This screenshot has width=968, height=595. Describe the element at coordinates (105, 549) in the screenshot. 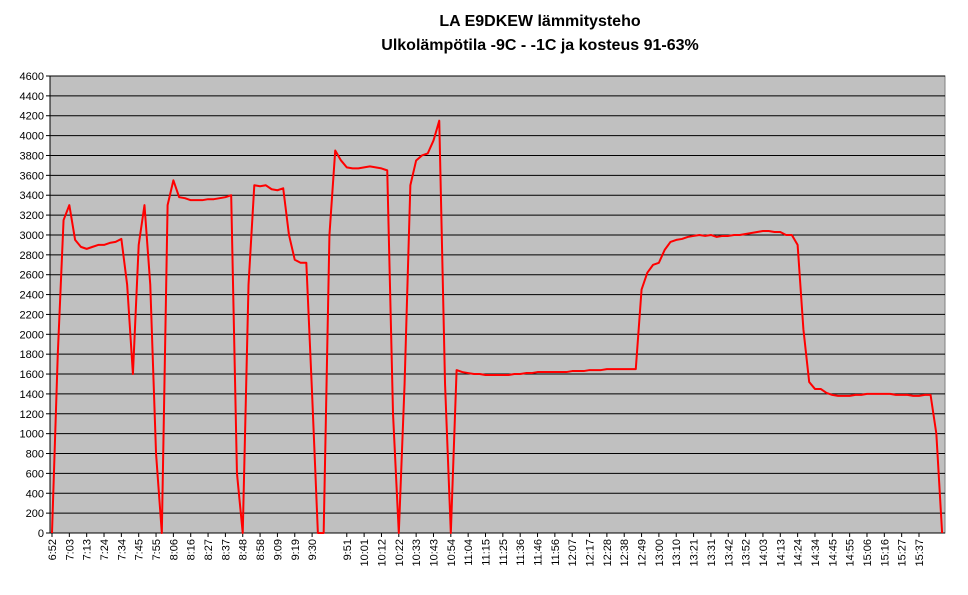

I see `x-tick-label: 7:24` at that location.